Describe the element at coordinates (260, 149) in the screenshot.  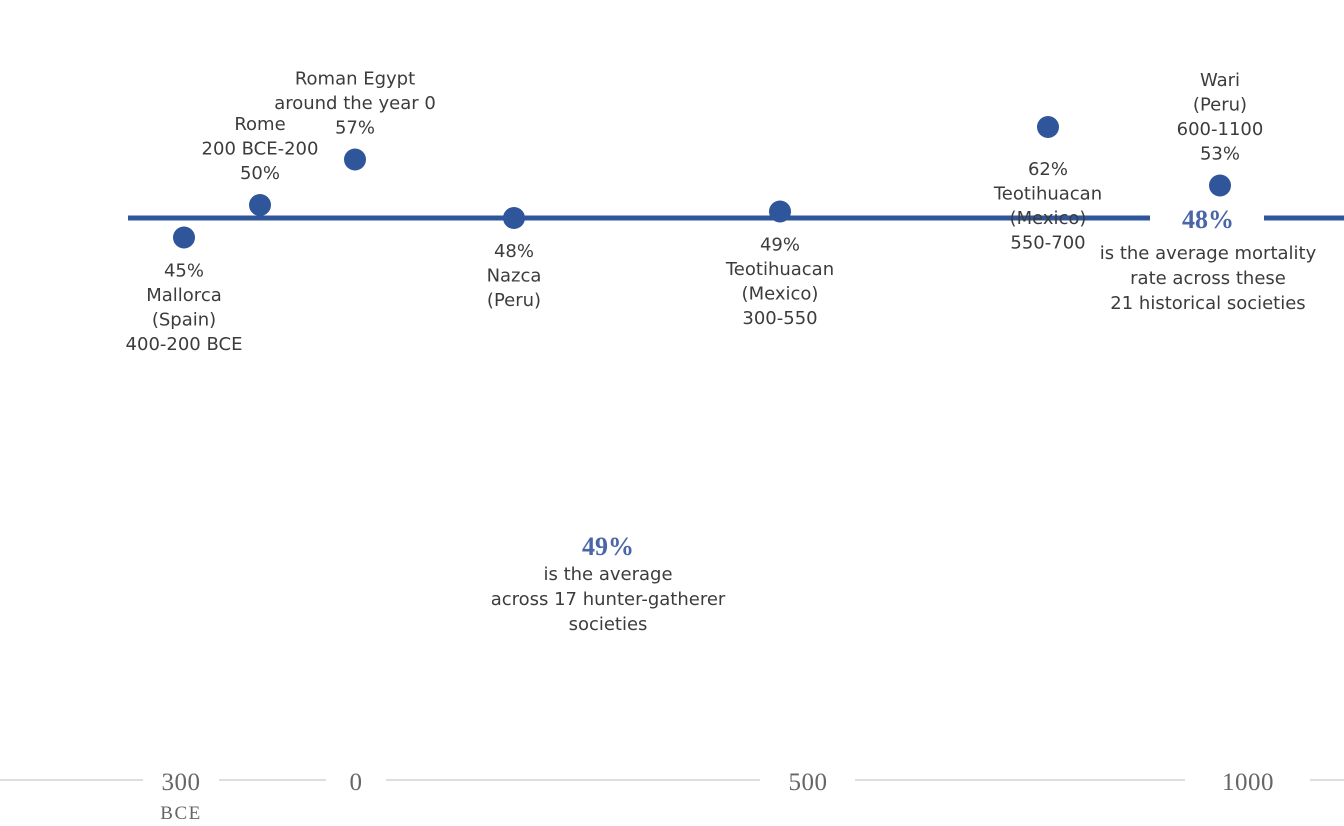
I see `data-point-label: 200 BCE-200` at that location.